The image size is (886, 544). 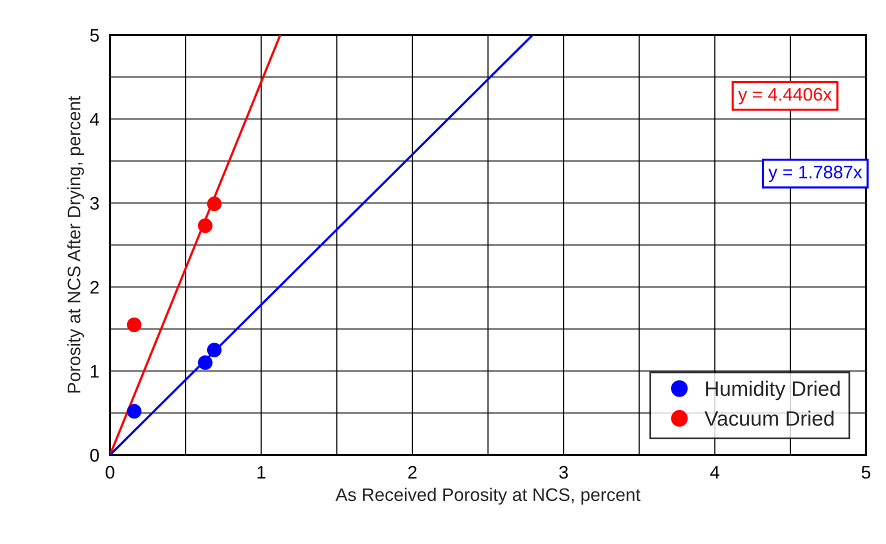 I want to click on annotation: y = 1.7887x, so click(x=815, y=174).